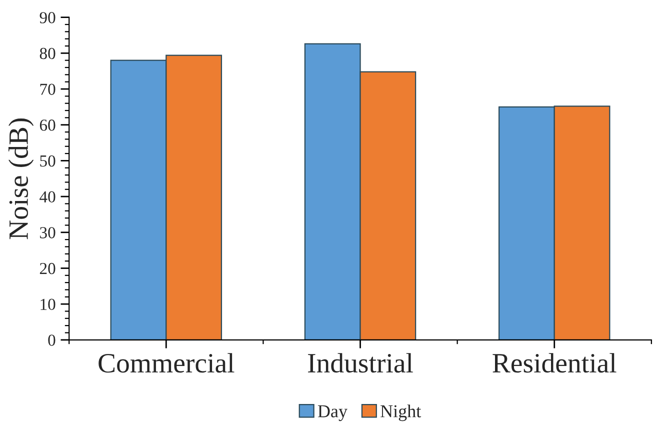  What do you see at coordinates (401, 413) in the screenshot?
I see `legend-label: Night` at bounding box center [401, 413].